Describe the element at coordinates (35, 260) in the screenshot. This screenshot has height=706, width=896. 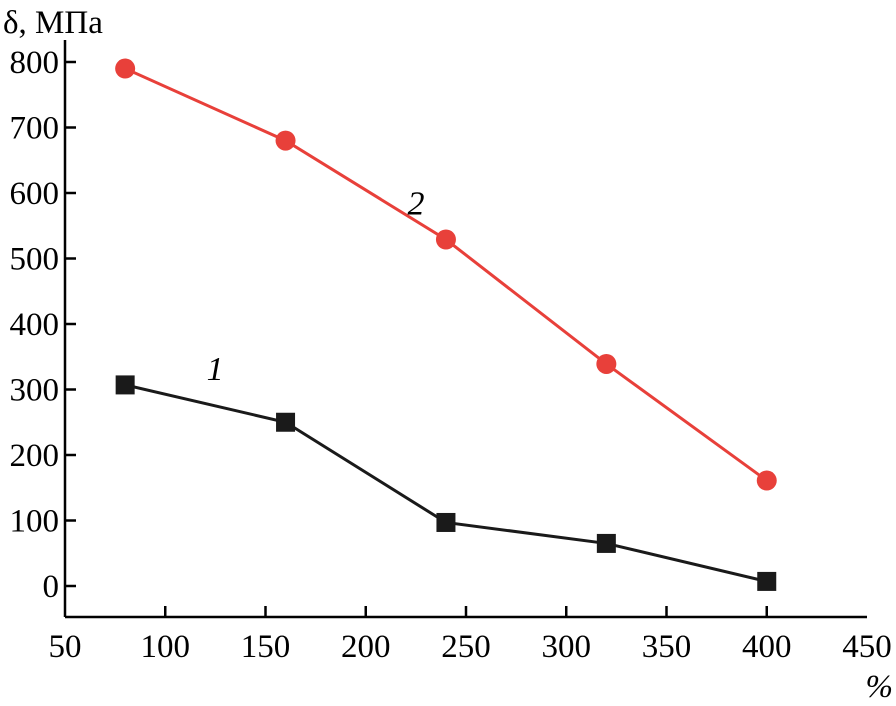
I see `y-tick-label: 500` at that location.